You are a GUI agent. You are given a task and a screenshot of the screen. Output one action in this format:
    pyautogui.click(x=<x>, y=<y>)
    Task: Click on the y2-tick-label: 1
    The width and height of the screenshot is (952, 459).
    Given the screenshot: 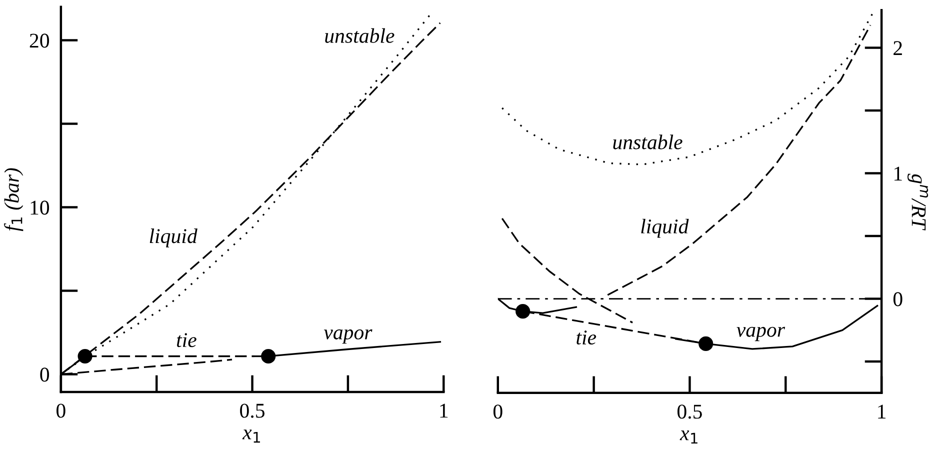 What is the action you would take?
    pyautogui.click(x=898, y=173)
    